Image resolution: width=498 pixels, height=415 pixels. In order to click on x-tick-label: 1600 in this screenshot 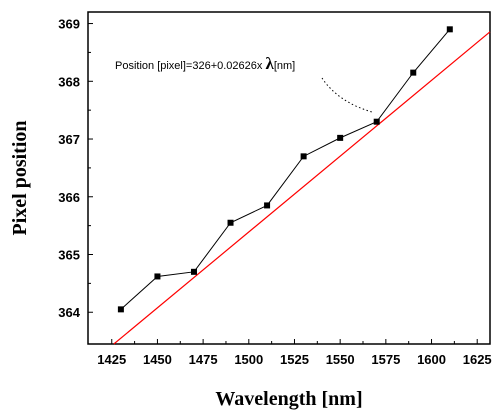, I will do `click(431, 359)`.